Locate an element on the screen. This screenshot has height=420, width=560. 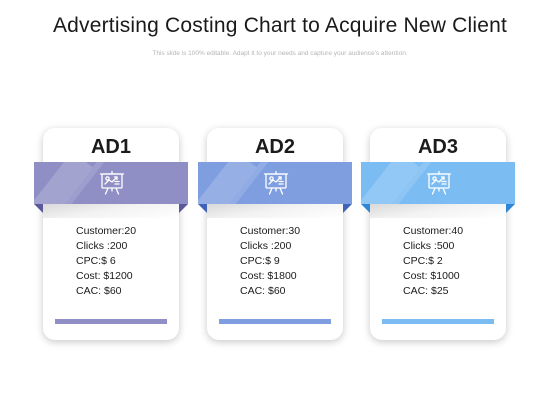
metric-customer: Customer:30 is located at coordinates (270, 231).